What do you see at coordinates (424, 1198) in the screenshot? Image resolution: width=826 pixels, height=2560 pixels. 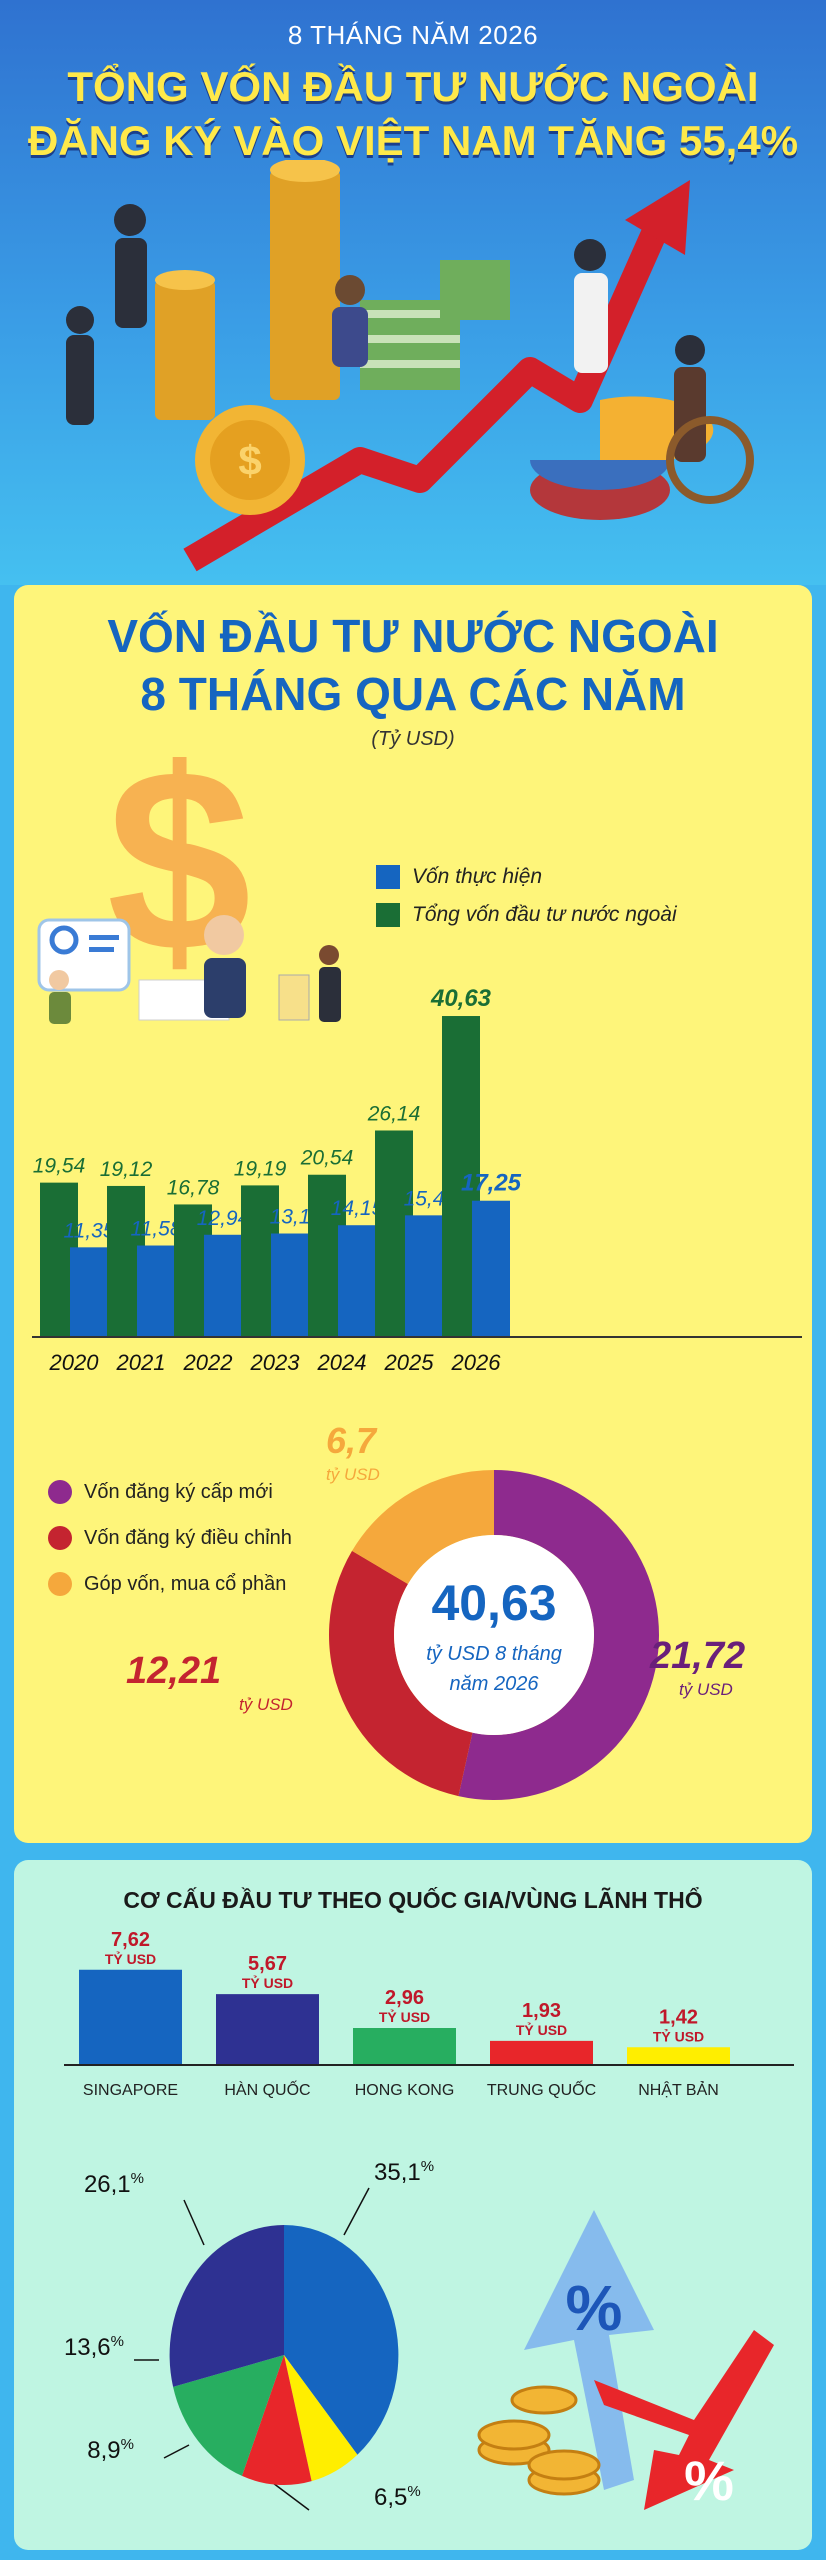 I see `value-label-realized-2025: 15,4` at bounding box center [424, 1198].